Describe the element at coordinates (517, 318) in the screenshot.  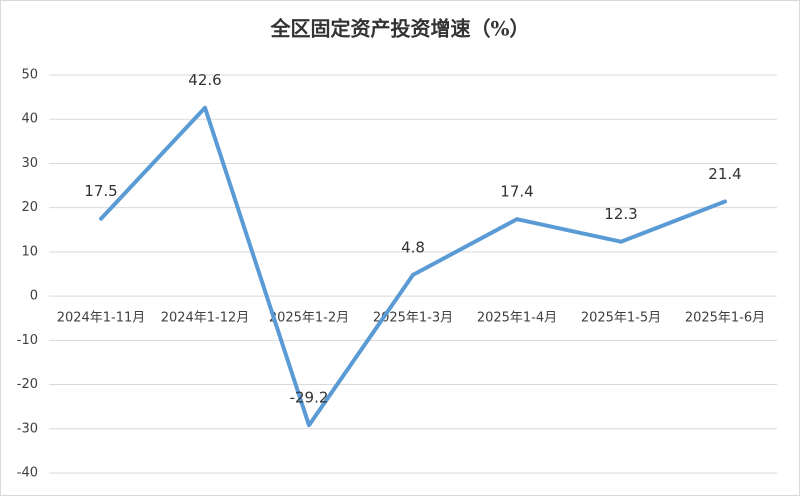
I see `x-tick-label: 2025年1-4月` at that location.